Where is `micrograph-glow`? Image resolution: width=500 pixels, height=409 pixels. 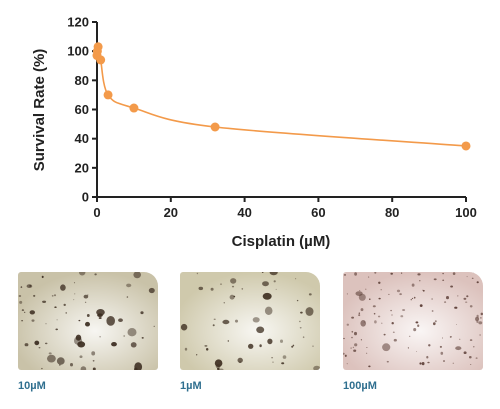
micrograph-glow is located at coordinates (88, 321).